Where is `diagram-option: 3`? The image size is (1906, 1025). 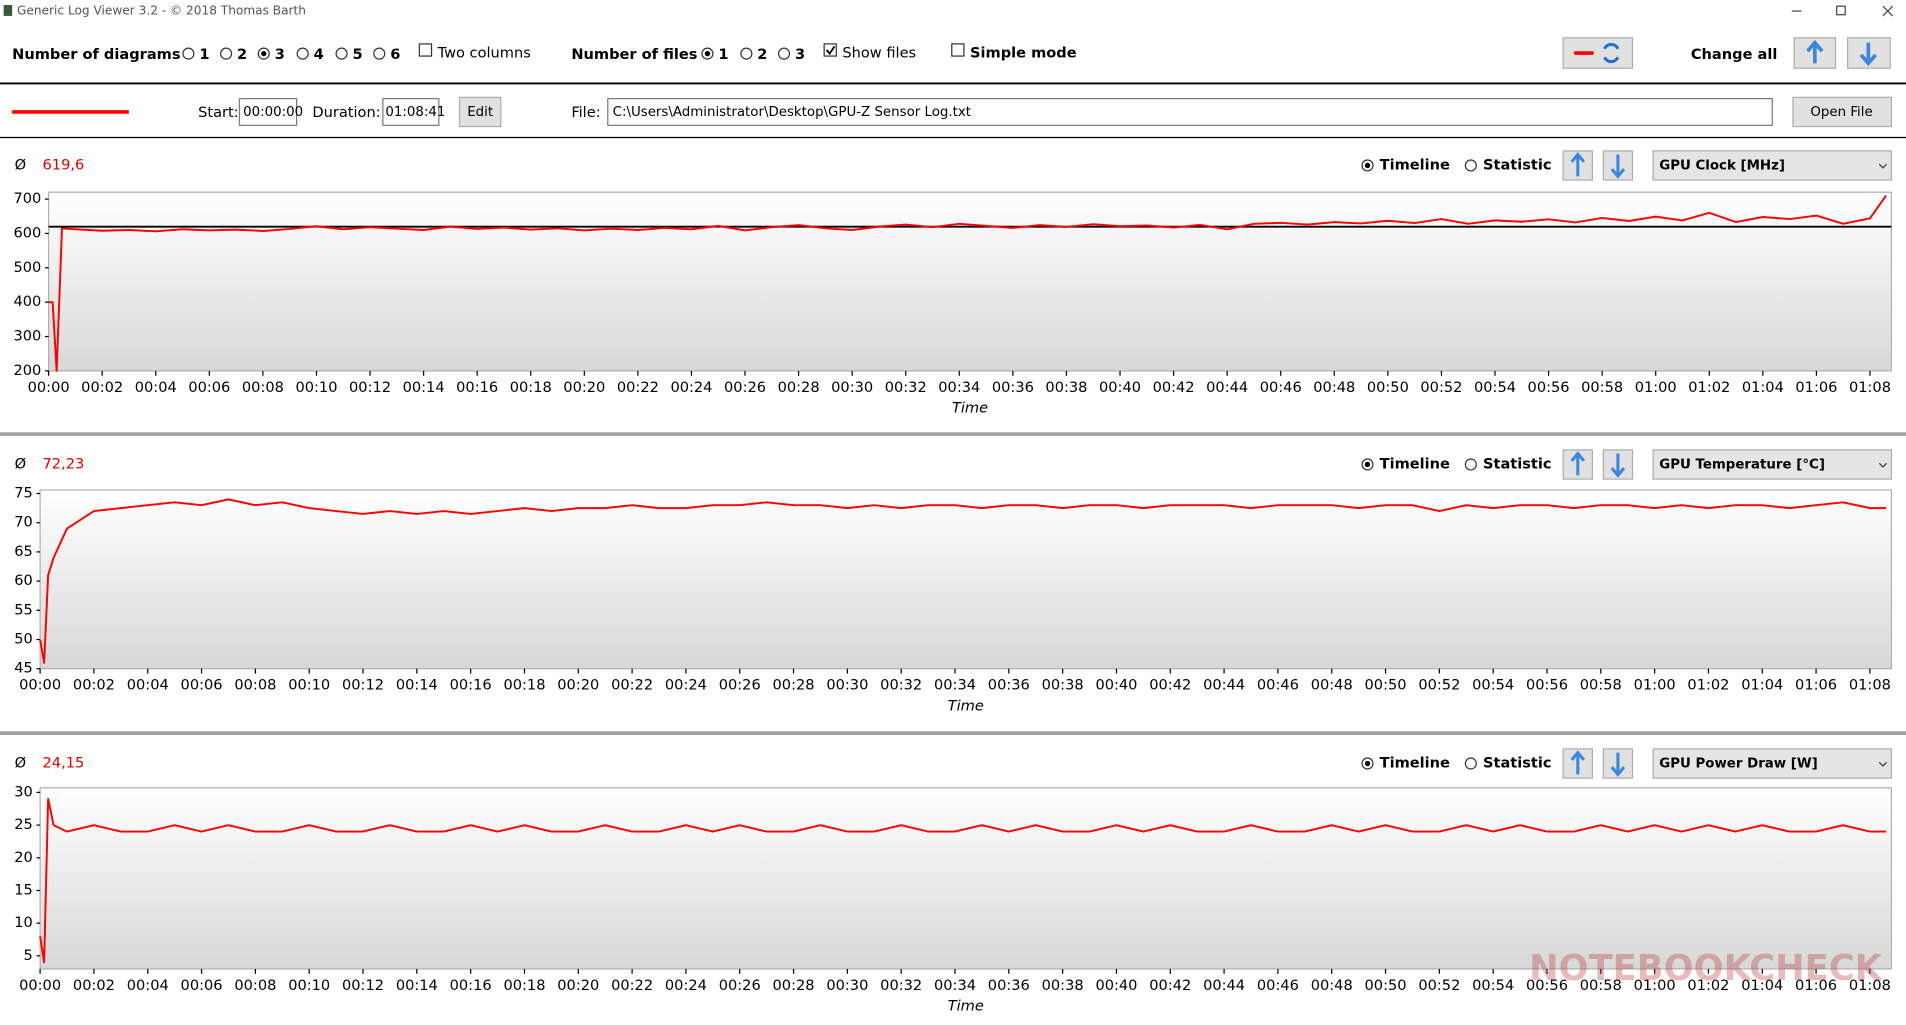
diagram-option: 3 is located at coordinates (280, 54).